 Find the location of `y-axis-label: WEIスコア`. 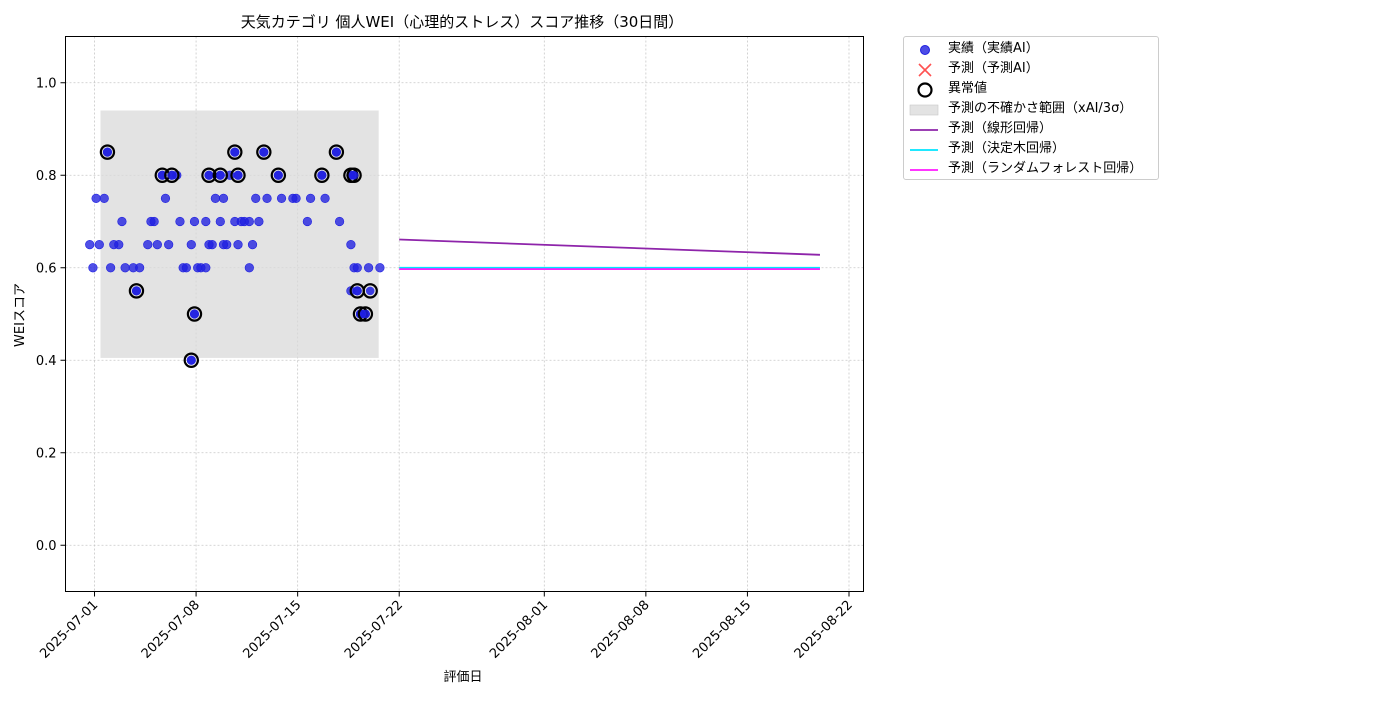

y-axis-label: WEIスコア is located at coordinates (20, 315).